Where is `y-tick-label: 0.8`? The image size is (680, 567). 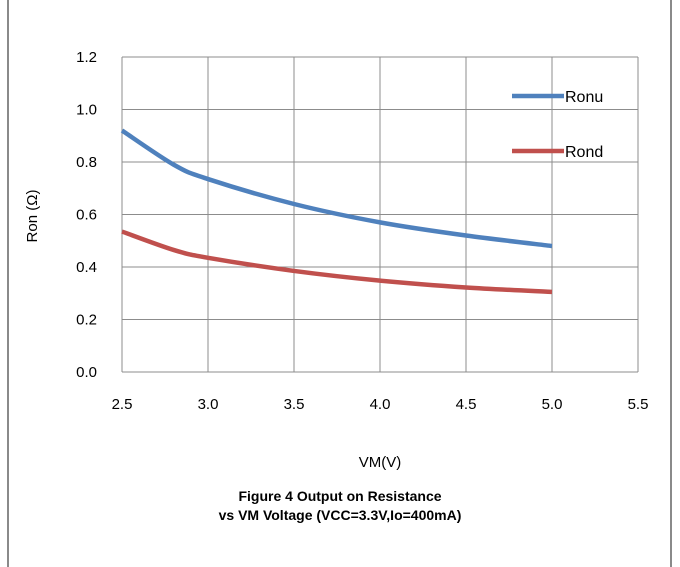
y-tick-label: 0.8 is located at coordinates (86, 162).